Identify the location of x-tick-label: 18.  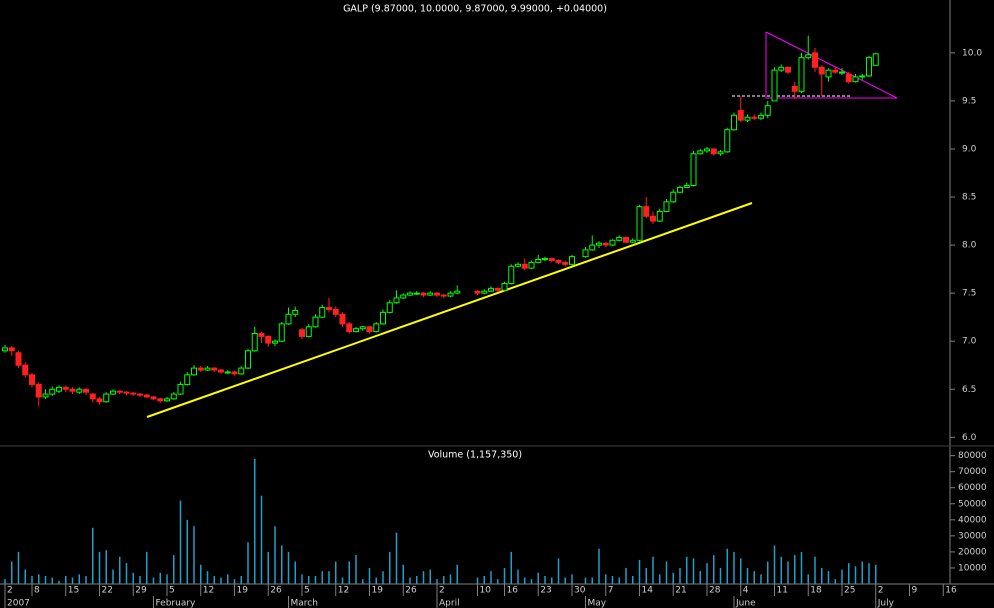
(816, 591).